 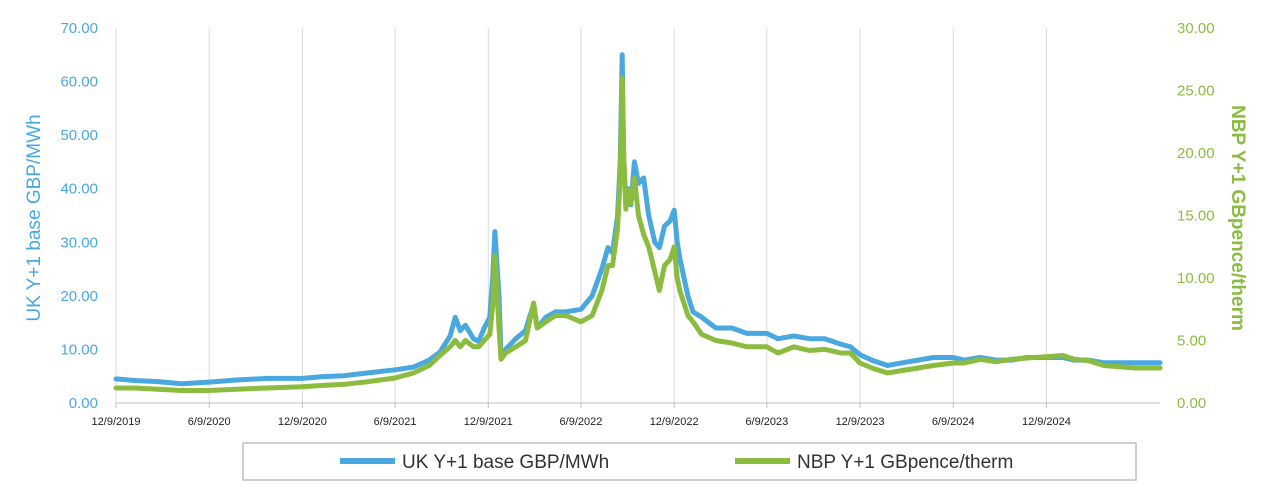 What do you see at coordinates (79, 28) in the screenshot?
I see `y-tick-label-left: 70.00` at bounding box center [79, 28].